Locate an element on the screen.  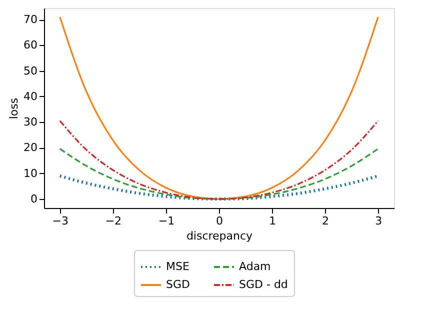
x-tick-label: −3 is located at coordinates (60, 221).